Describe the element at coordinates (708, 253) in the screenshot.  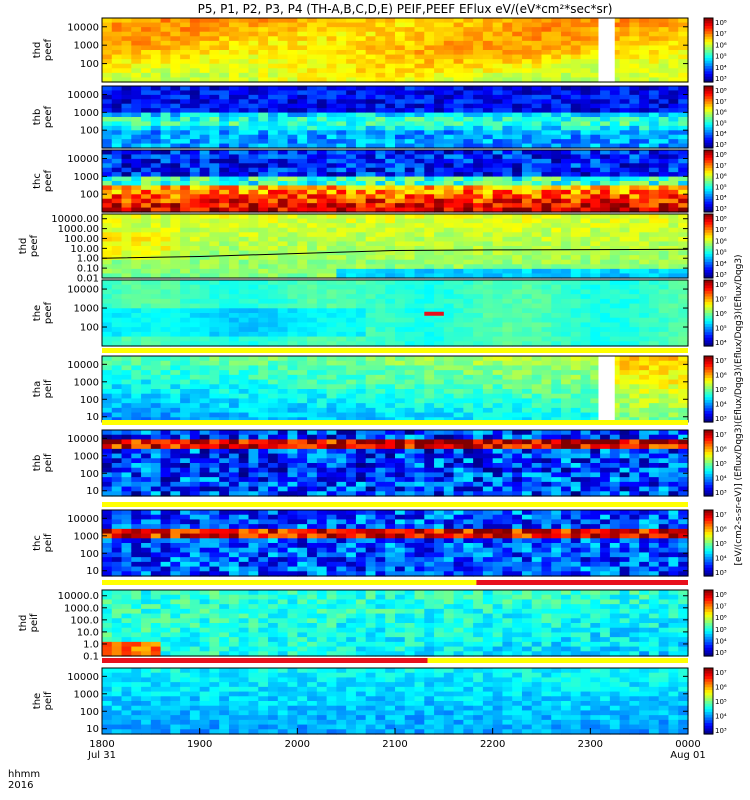
I see `colorbar-step` at that location.